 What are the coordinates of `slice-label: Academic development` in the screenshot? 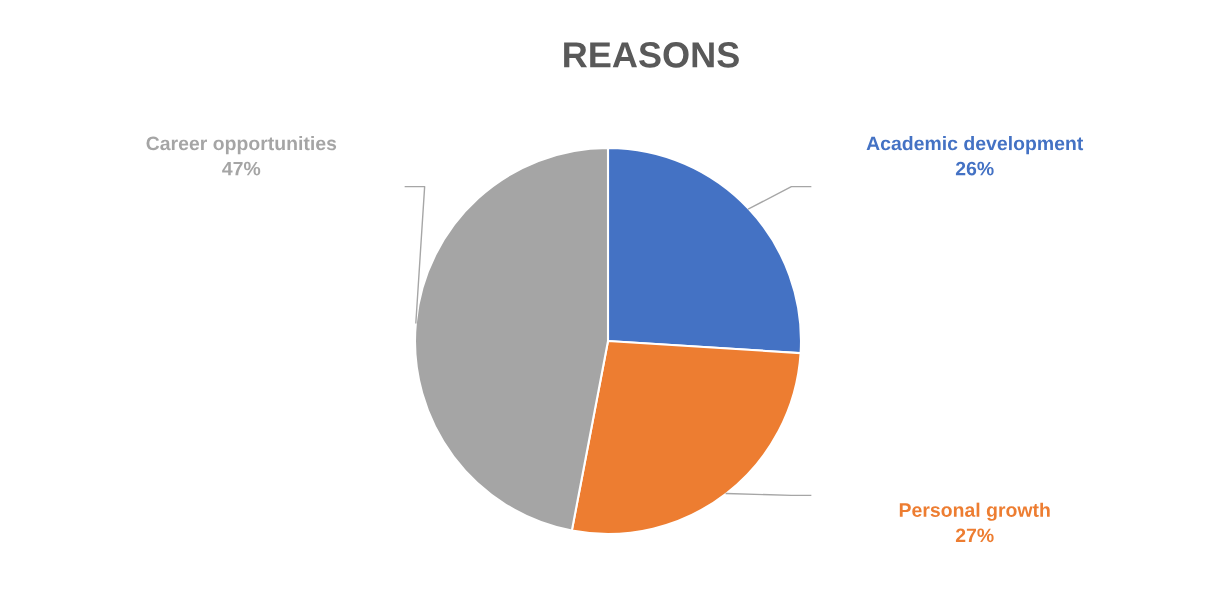 It's located at (975, 145).